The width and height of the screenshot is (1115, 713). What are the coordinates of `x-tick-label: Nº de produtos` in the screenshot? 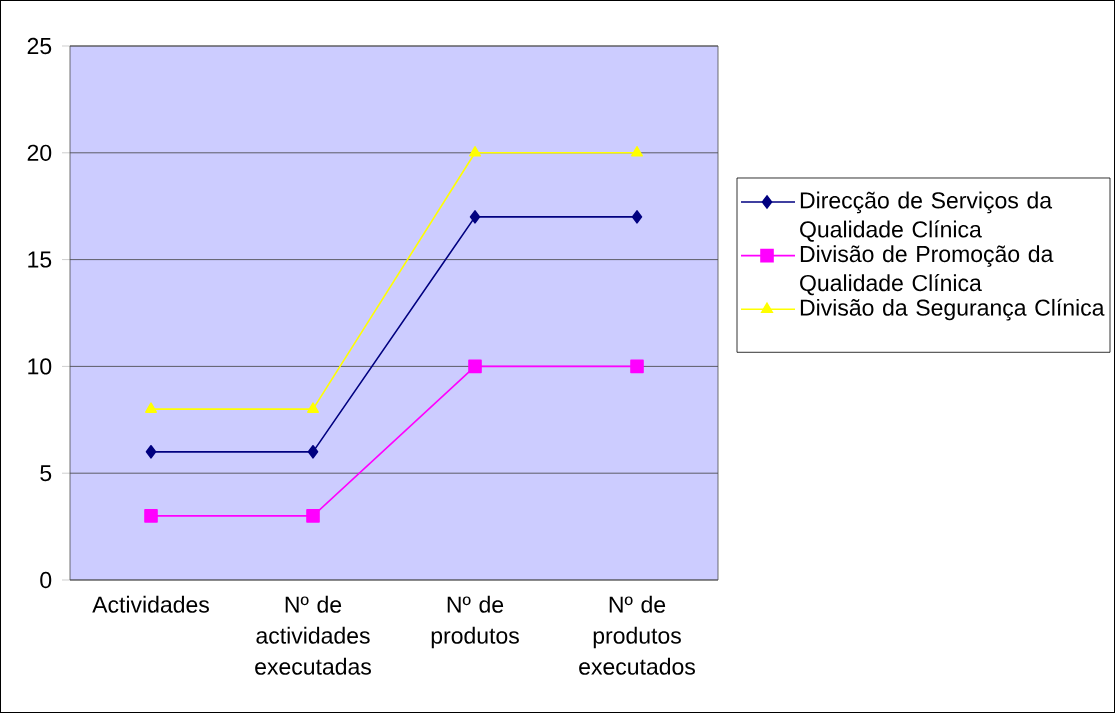 It's located at (475, 622).